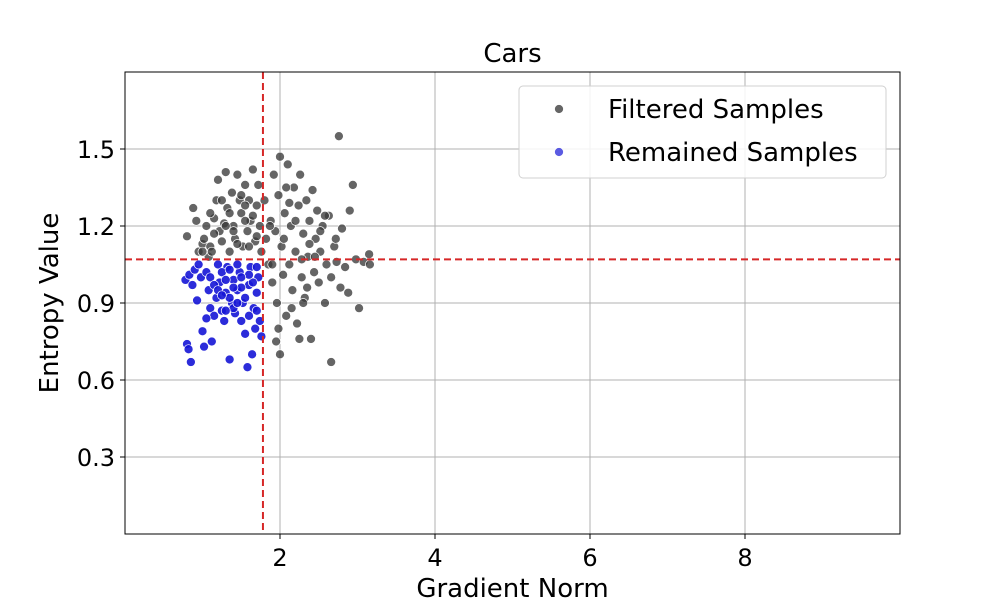  I want to click on x-axis-title: Gradient Norm, so click(512, 587).